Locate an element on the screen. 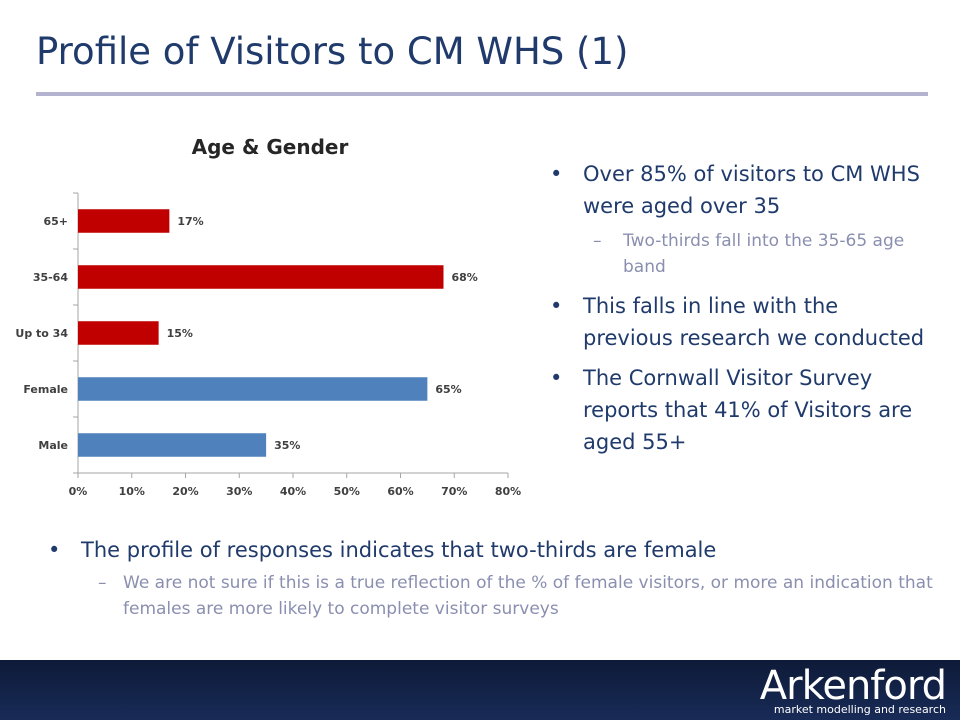 Image resolution: width=960 pixels, height=720 pixels. logo-name: Arkenford is located at coordinates (853, 686).